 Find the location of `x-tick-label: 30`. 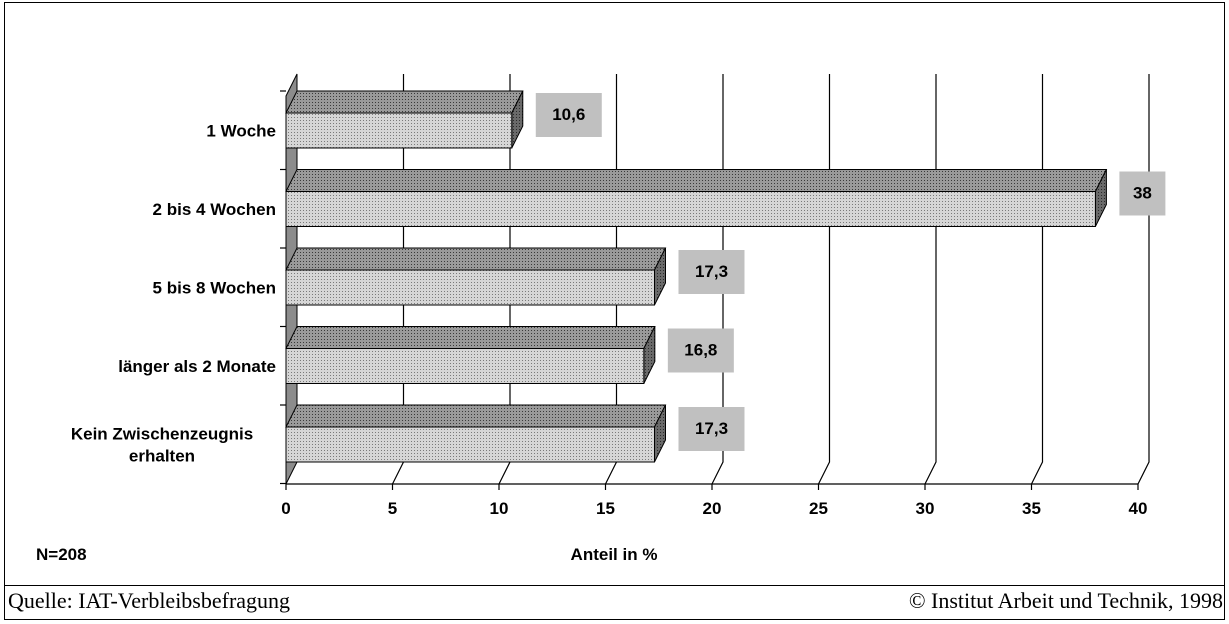

x-tick-label: 30 is located at coordinates (925, 508).